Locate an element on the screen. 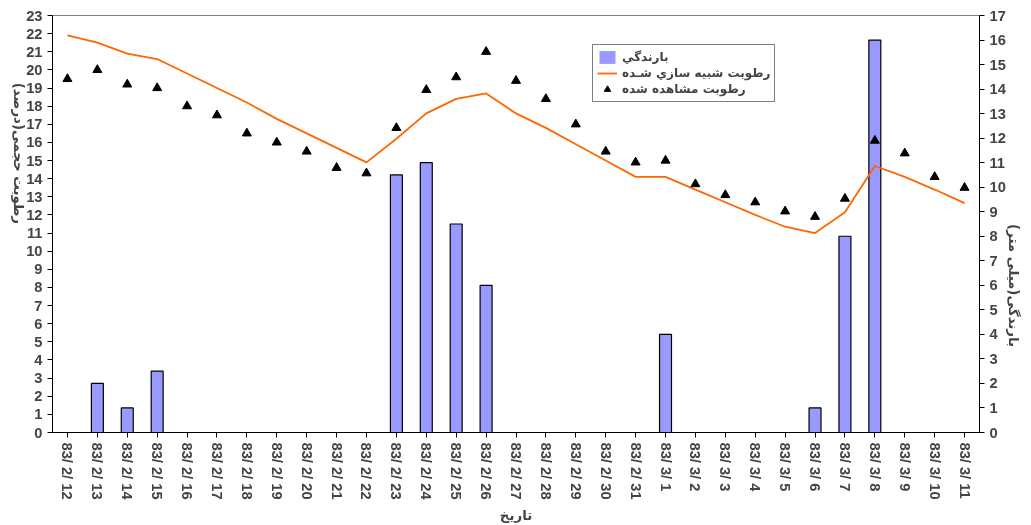 The width and height of the screenshot is (1031, 525). x-tick-label: 83/ 3/ 8 is located at coordinates (874, 467).